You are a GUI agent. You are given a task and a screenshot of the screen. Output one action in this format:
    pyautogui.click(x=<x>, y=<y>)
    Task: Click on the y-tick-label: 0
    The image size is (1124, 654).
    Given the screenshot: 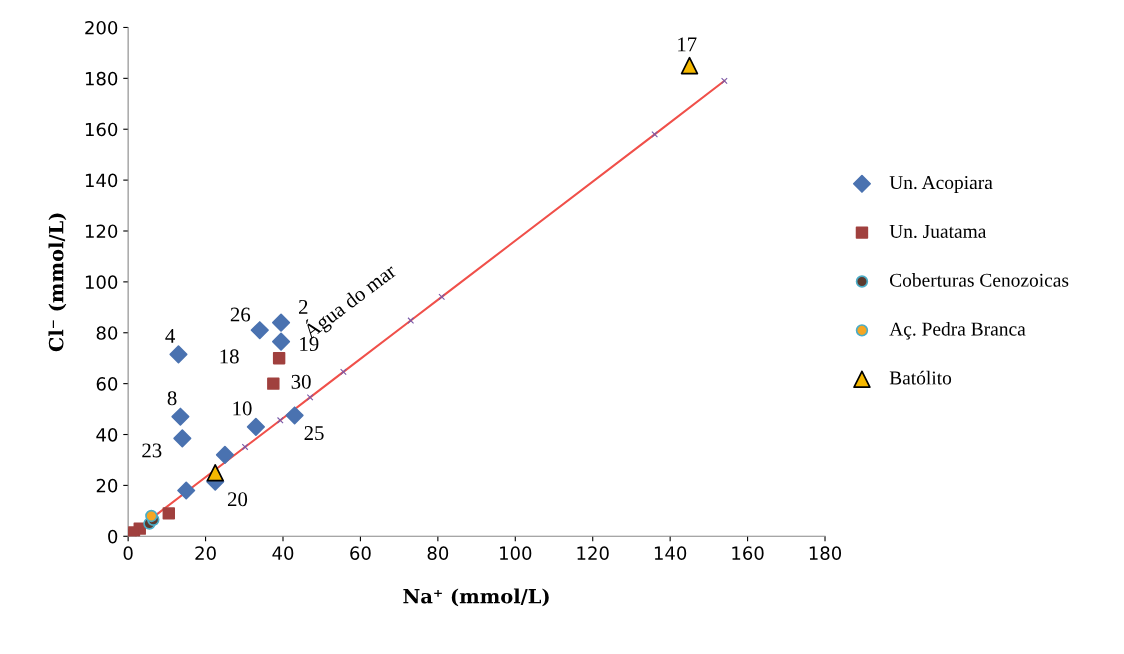 What is the action you would take?
    pyautogui.click(x=113, y=536)
    